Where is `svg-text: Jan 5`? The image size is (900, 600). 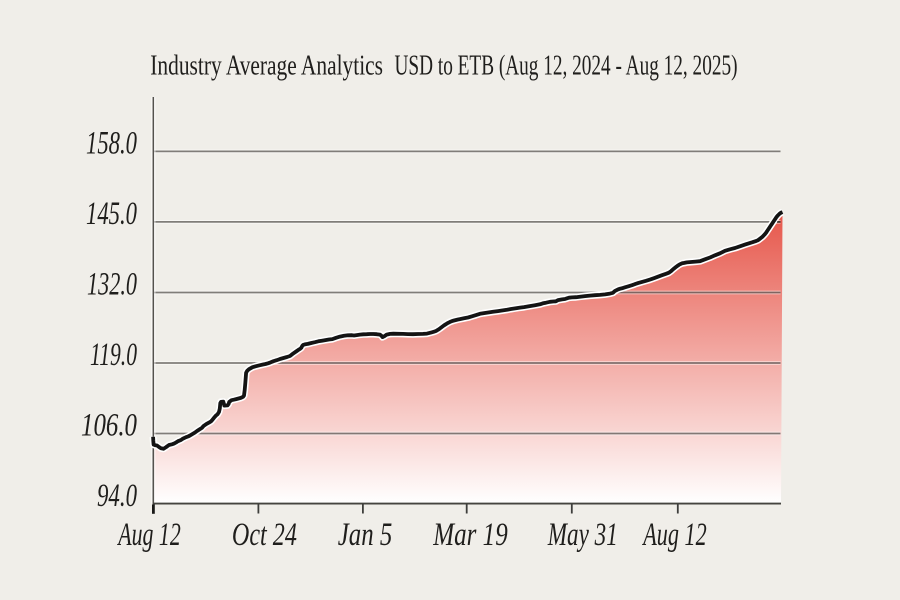
svg-text: Jan 5 is located at coordinates (365, 535).